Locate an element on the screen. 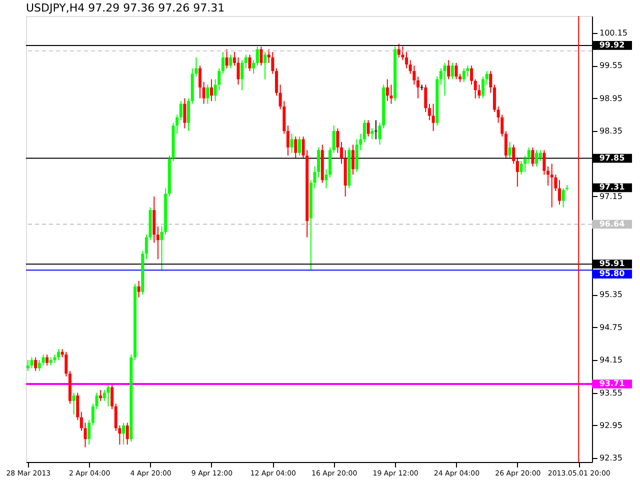 This screenshot has height=480, width=640. ref-line-label: 96.64 is located at coordinates (612, 223).